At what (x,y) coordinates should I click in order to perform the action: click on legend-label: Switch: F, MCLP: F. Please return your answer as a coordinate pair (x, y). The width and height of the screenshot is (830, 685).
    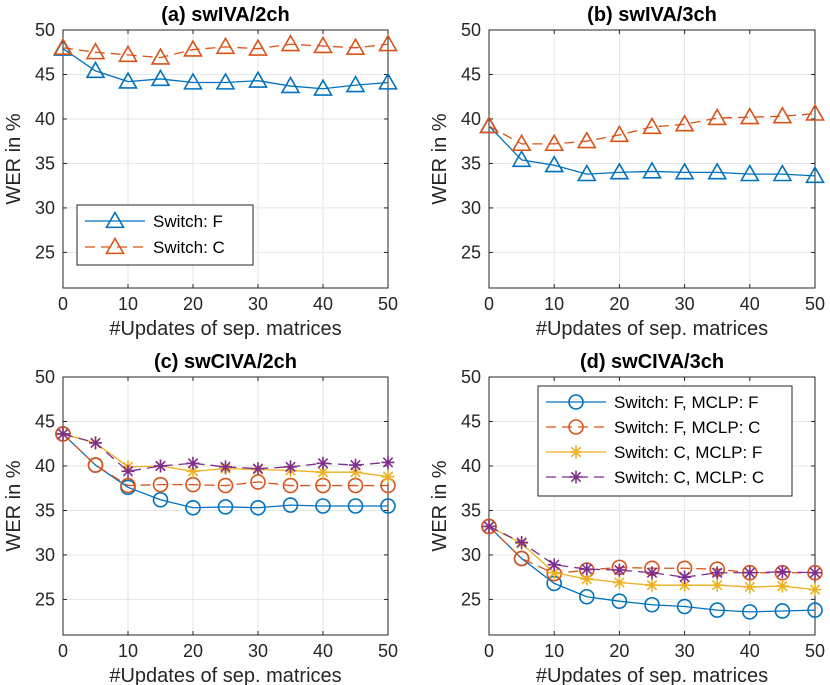
    Looking at the image, I should click on (686, 402).